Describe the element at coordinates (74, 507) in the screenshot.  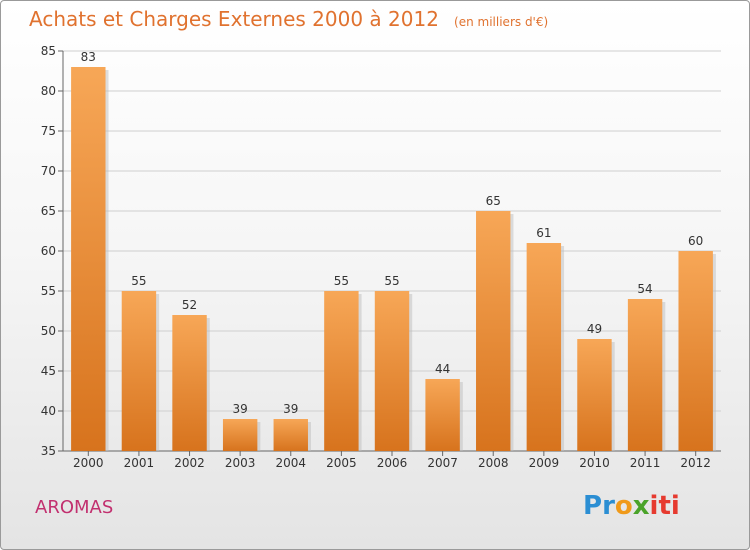
I see `commune-name: AROMAS` at that location.